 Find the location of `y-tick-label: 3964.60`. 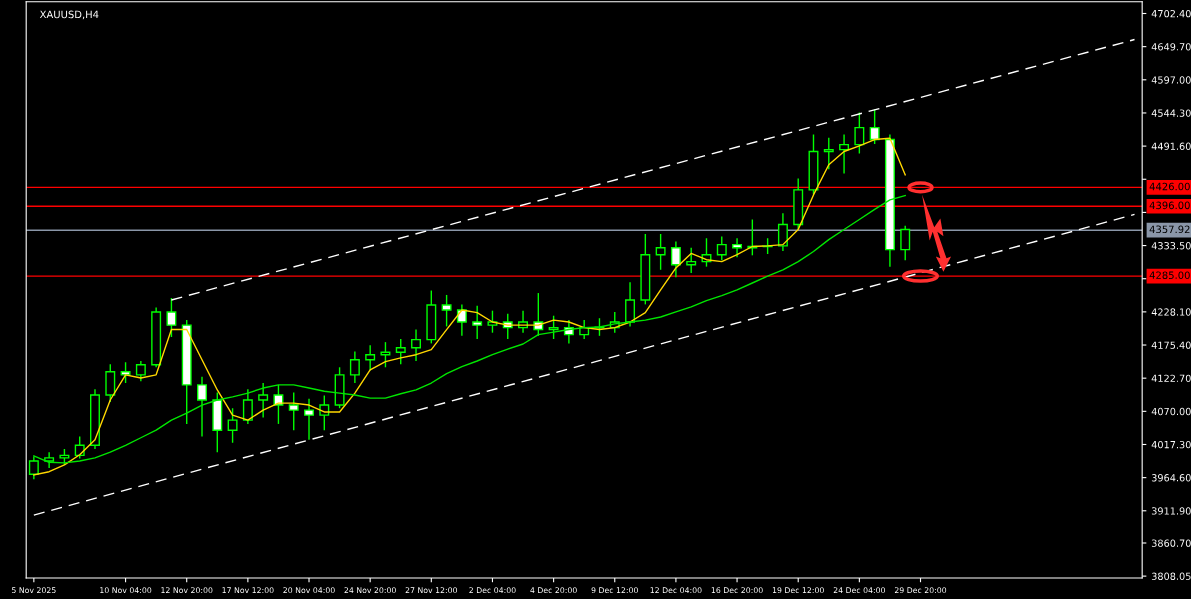

y-tick-label: 3964.60 is located at coordinates (1171, 478).